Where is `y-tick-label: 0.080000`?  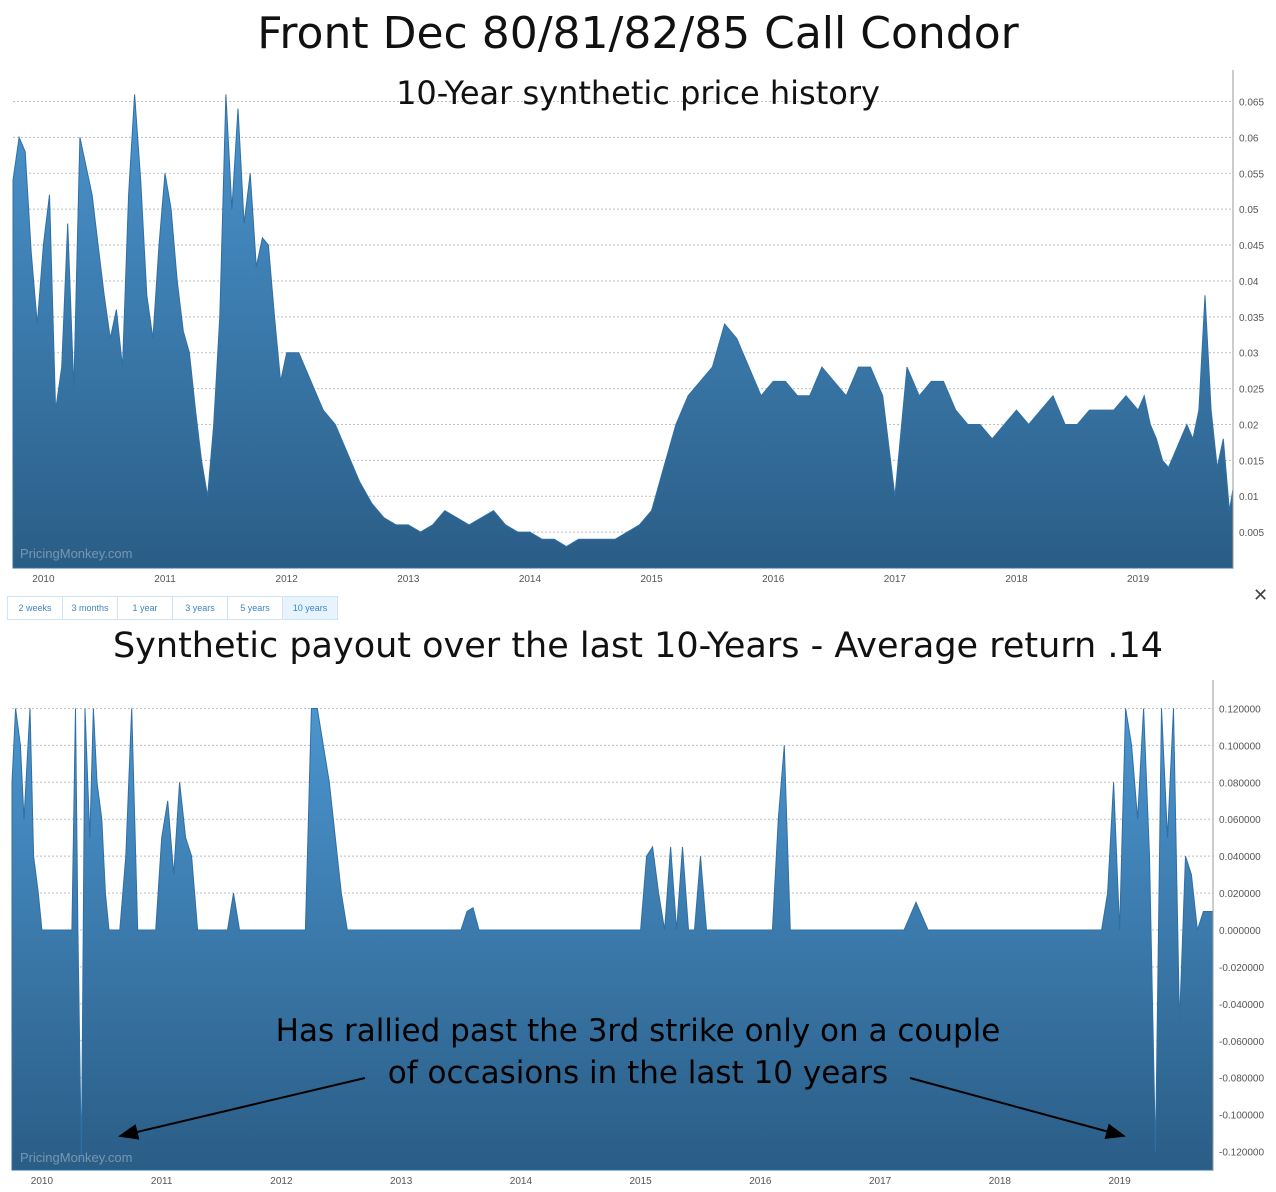 y-tick-label: 0.080000 is located at coordinates (1240, 783).